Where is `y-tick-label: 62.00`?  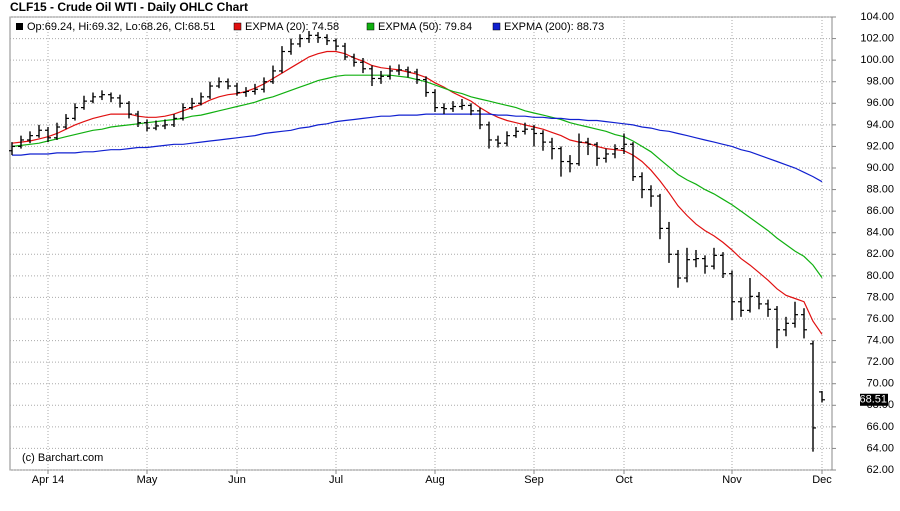
y-tick-label: 62.00 is located at coordinates (880, 470).